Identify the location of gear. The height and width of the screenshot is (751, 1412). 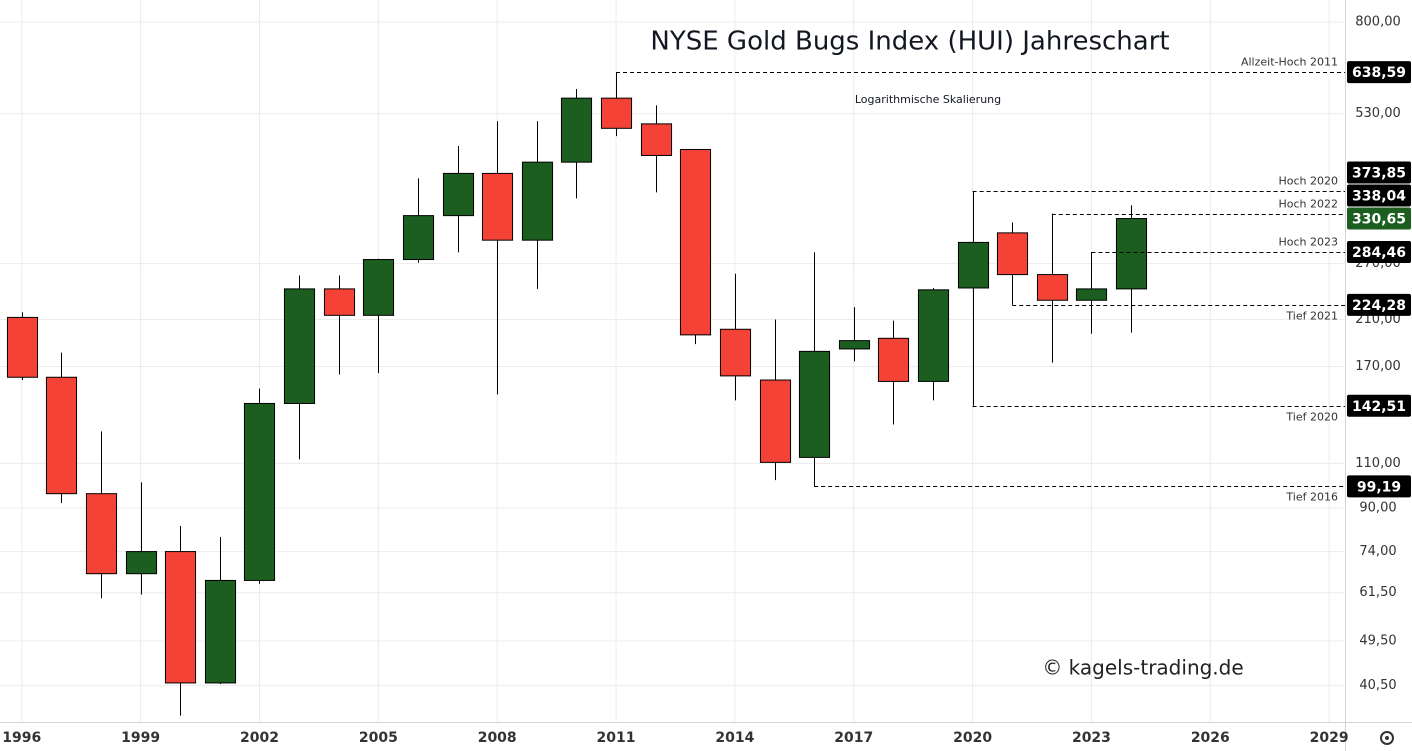
(1387, 738).